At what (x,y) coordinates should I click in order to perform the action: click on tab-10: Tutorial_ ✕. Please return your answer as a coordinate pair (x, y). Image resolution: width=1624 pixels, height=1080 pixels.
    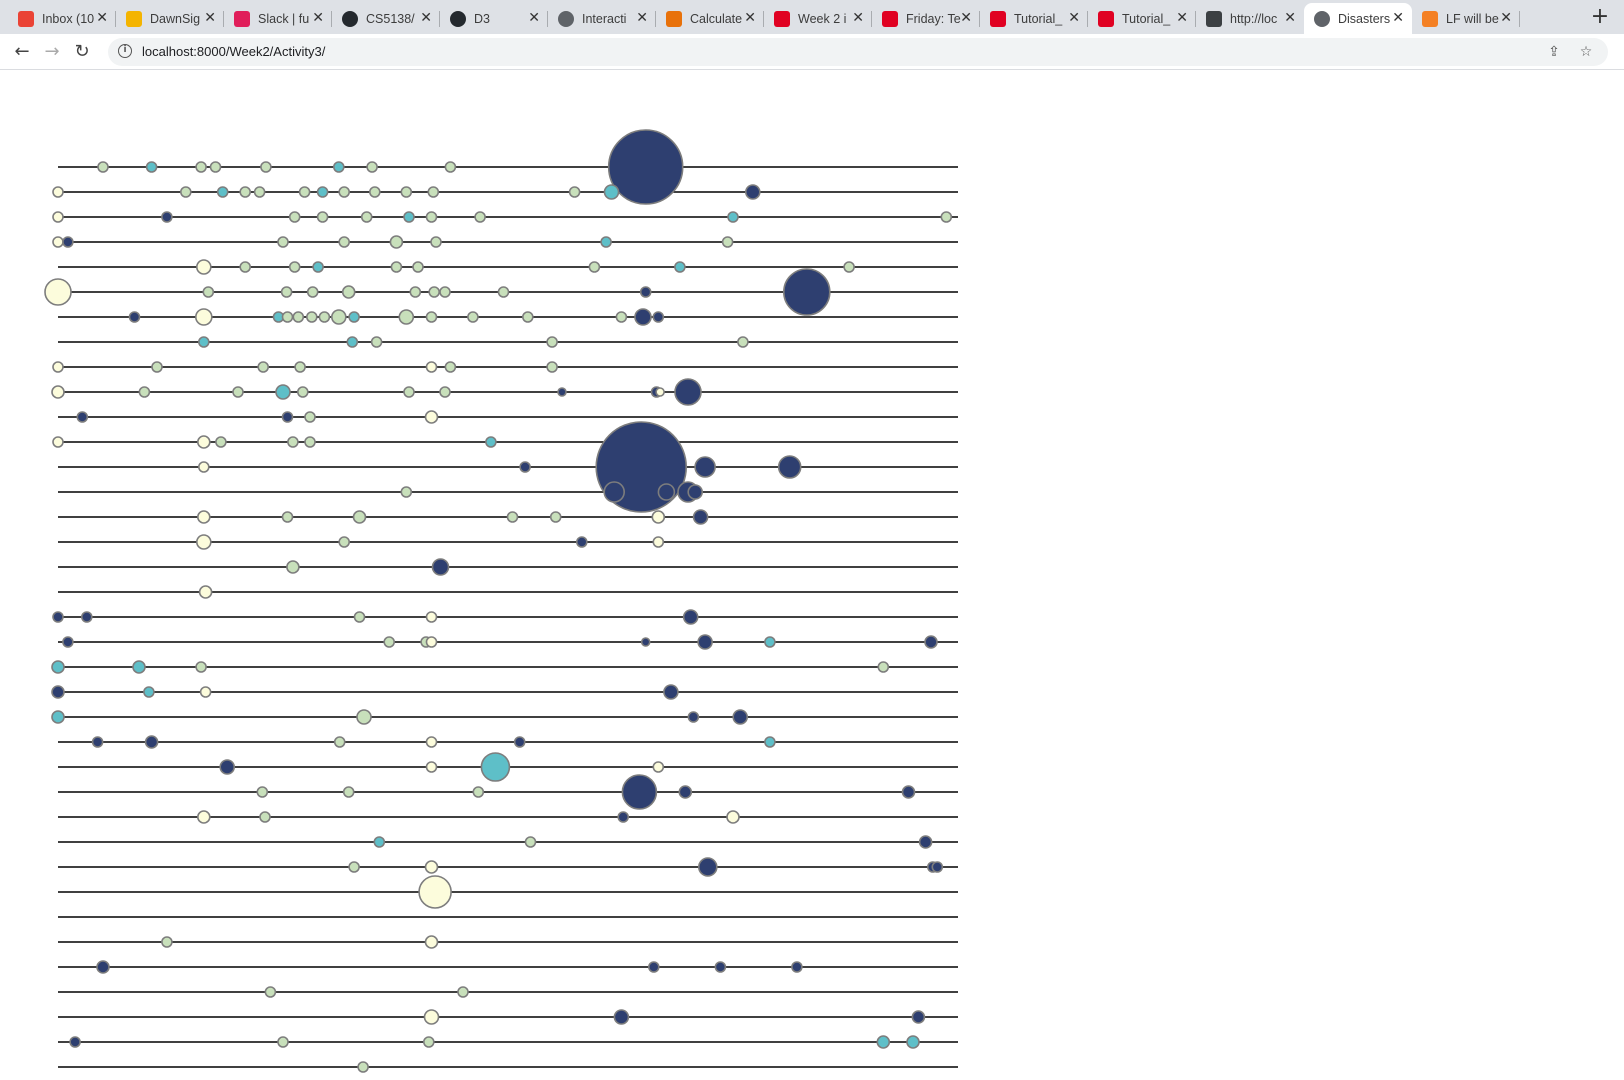
    Looking at the image, I should click on (1142, 18).